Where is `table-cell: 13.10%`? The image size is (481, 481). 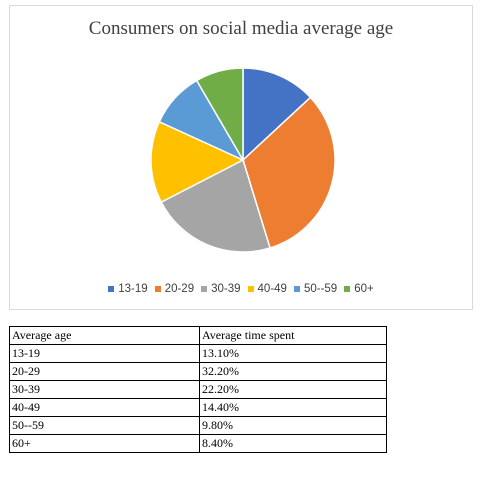 table-cell: 13.10% is located at coordinates (293, 353).